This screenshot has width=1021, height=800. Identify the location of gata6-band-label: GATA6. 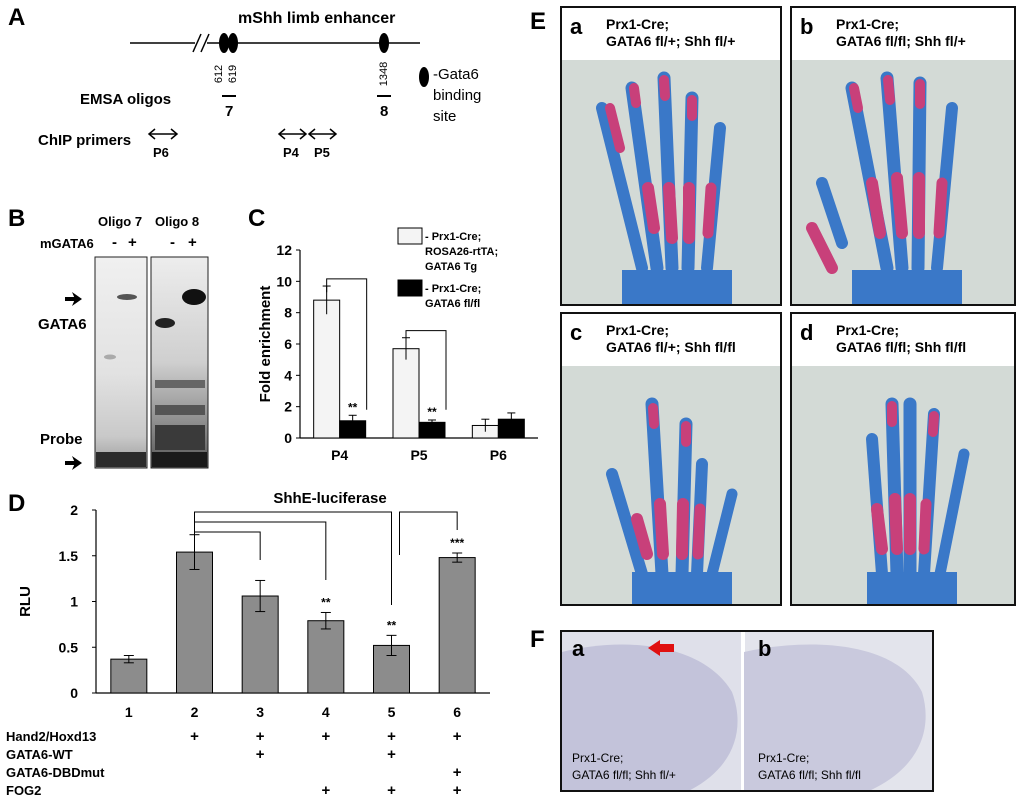
(62, 324).